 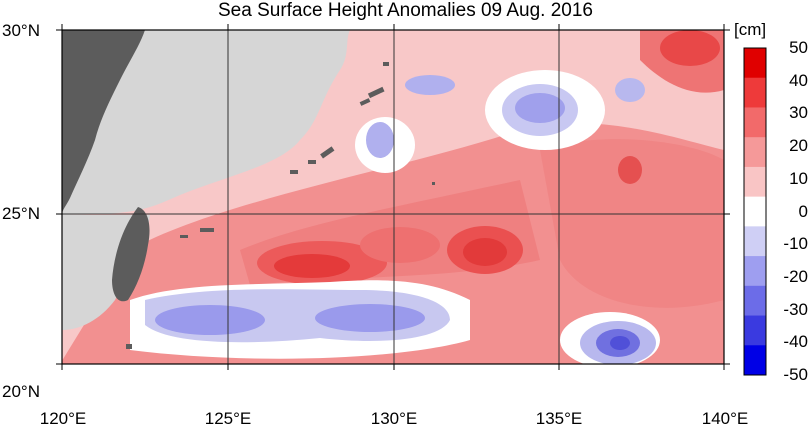 I want to click on lon-label-125e: 125°E, so click(x=228, y=418).